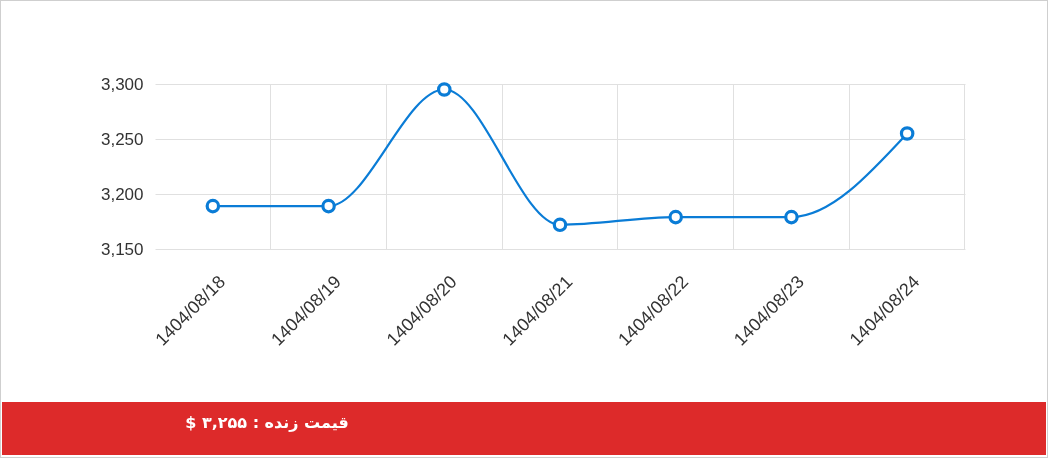 This screenshot has width=1048, height=458. I want to click on y-tick-label: 3,200, so click(122, 194).